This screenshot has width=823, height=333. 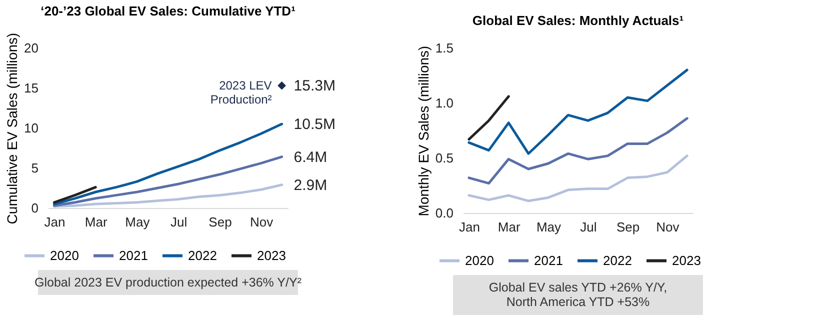 What do you see at coordinates (241, 92) in the screenshot?
I see `series-label: 2023 LEV Production²` at bounding box center [241, 92].